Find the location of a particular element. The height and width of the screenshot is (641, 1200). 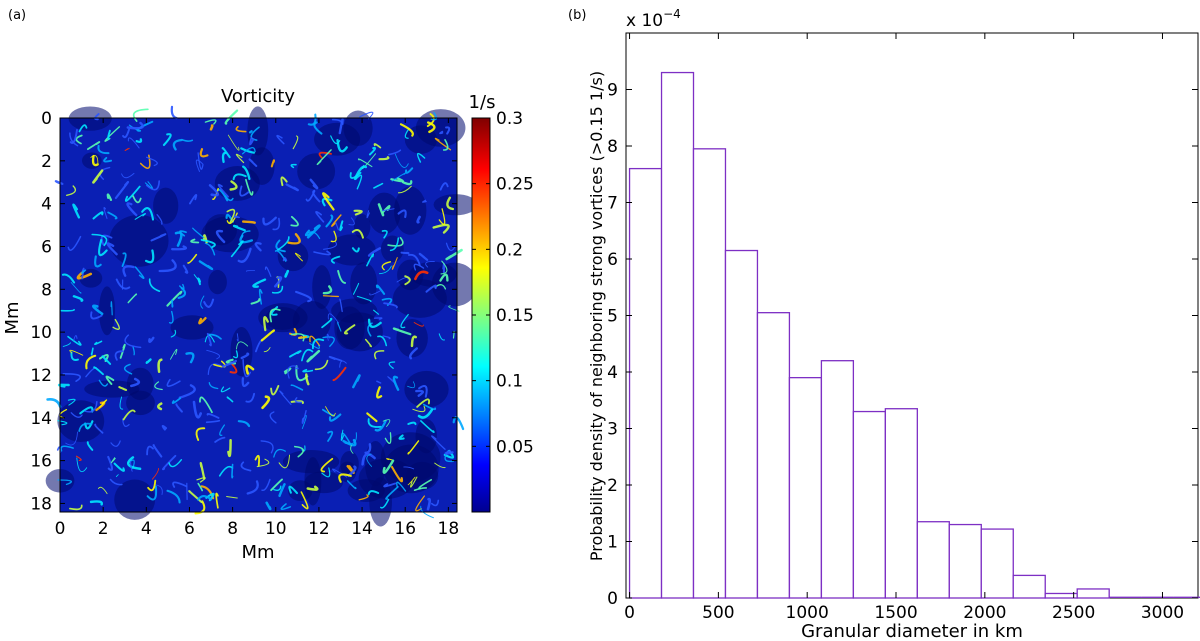

y-exponent-label: x 10−4 is located at coordinates (653, 19).